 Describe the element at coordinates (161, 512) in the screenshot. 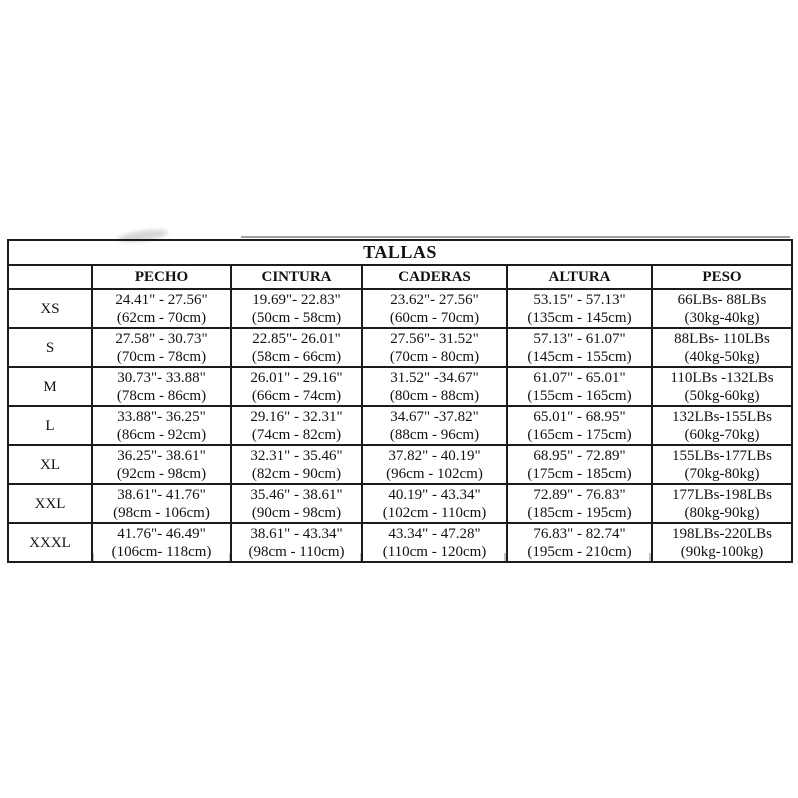

I see `range-metric: (98cm - 106cm)` at that location.